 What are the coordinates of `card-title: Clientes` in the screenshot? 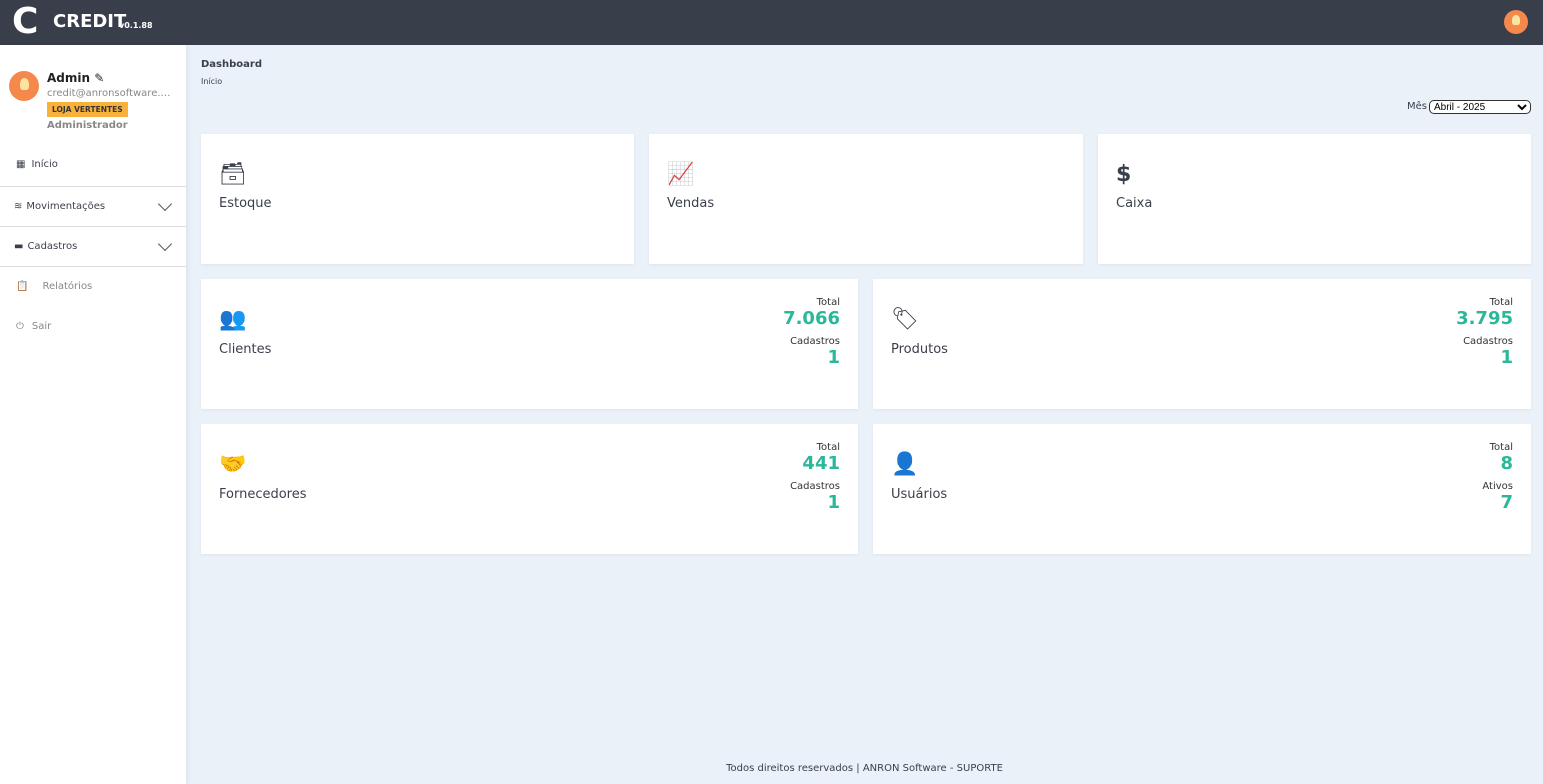 It's located at (245, 349).